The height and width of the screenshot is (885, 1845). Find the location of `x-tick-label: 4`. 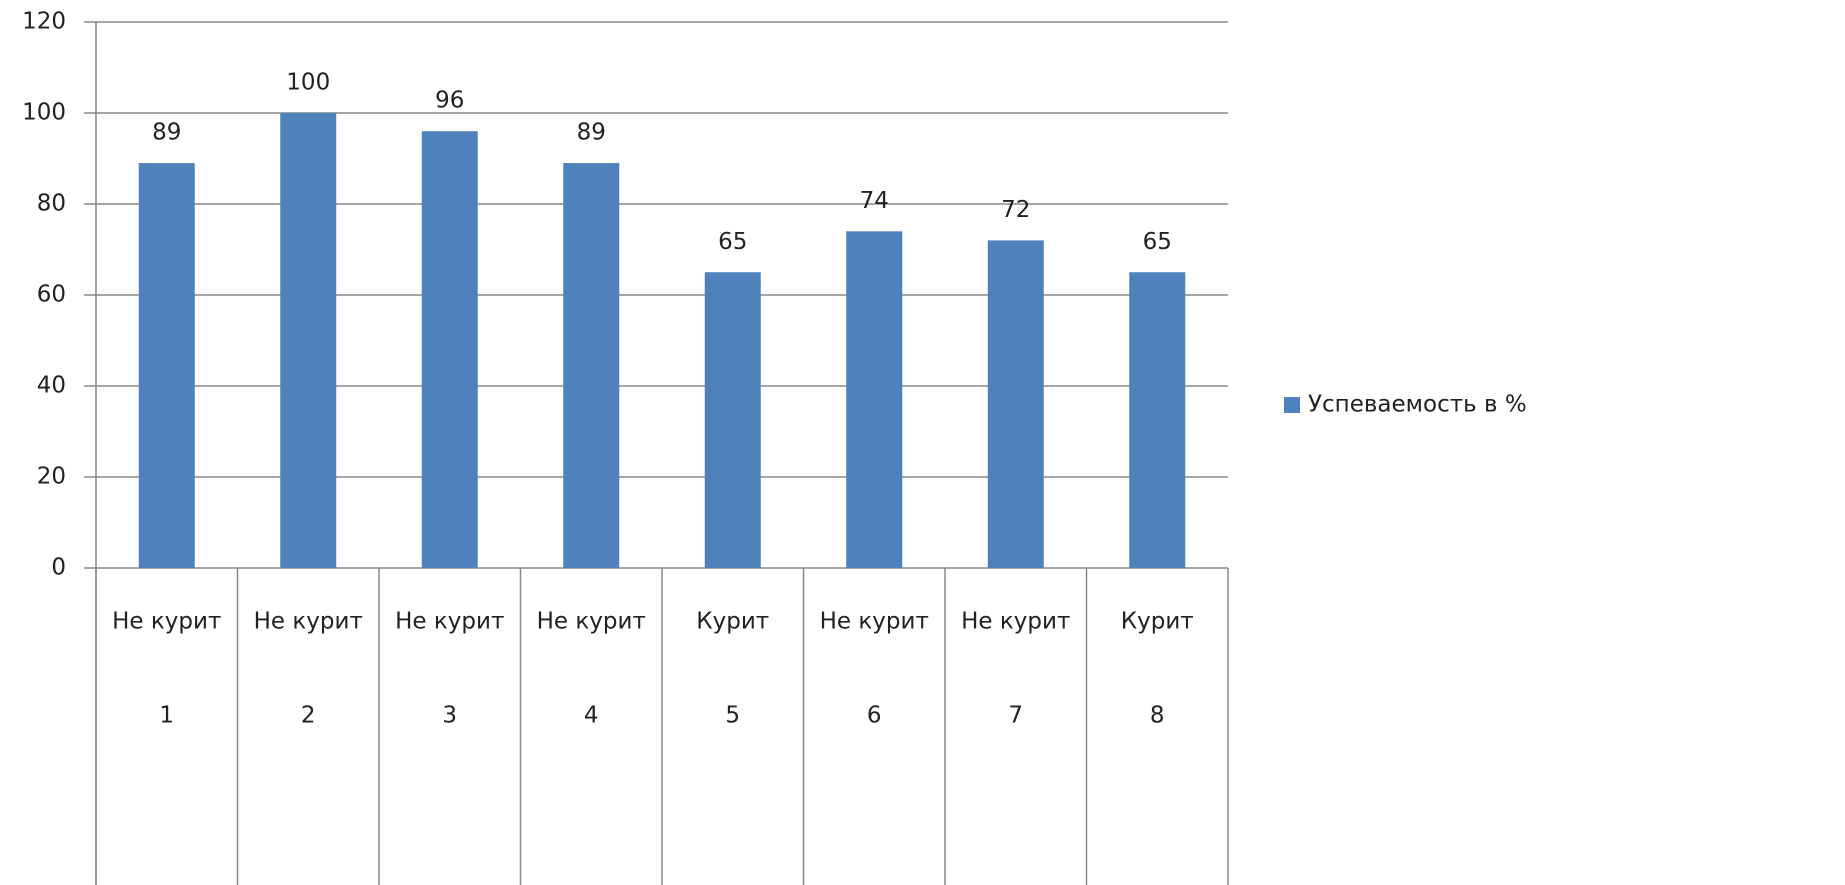

x-tick-label: 4 is located at coordinates (591, 716).